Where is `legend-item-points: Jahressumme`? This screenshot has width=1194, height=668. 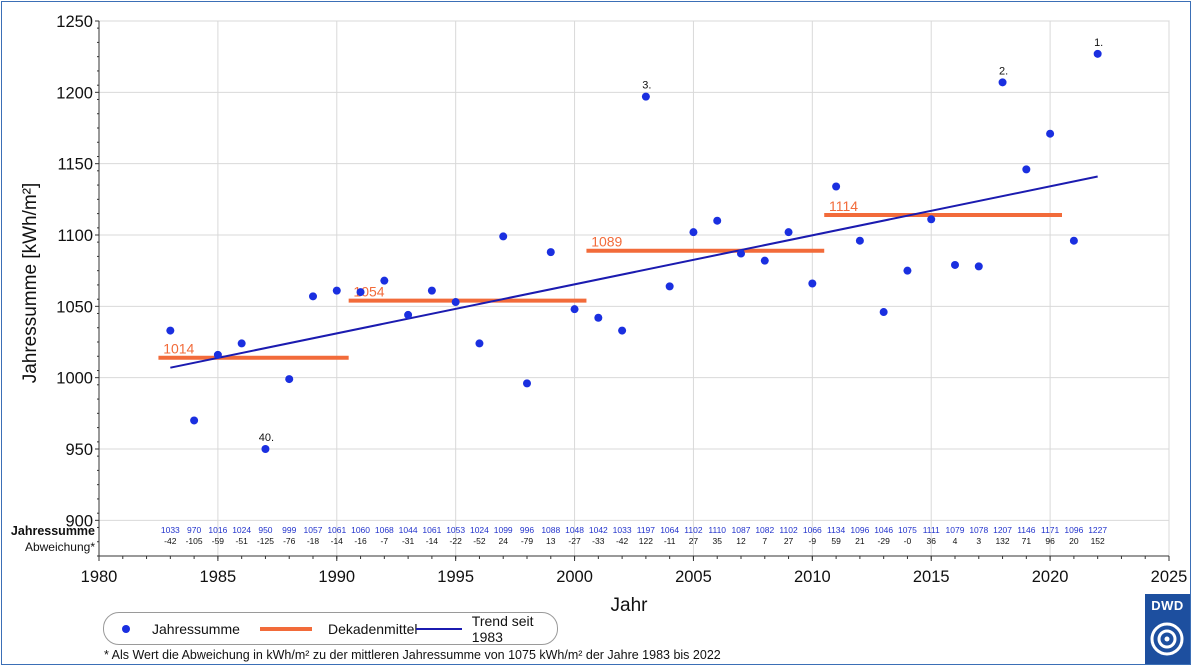
legend-item-points: Jahressumme is located at coordinates (181, 628).